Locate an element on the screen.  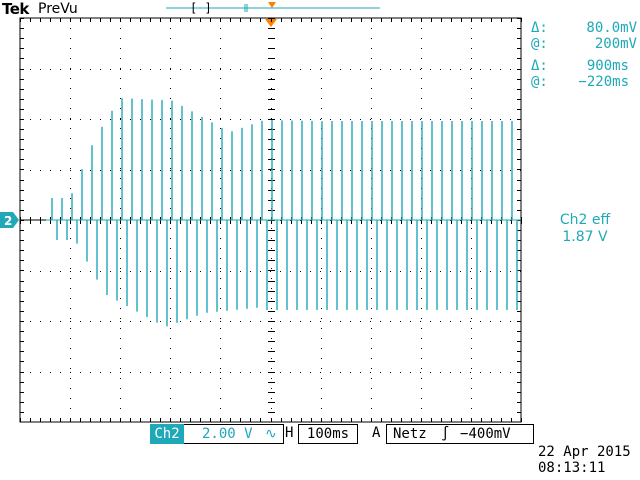
trigger-source: Netz is located at coordinates (410, 434).